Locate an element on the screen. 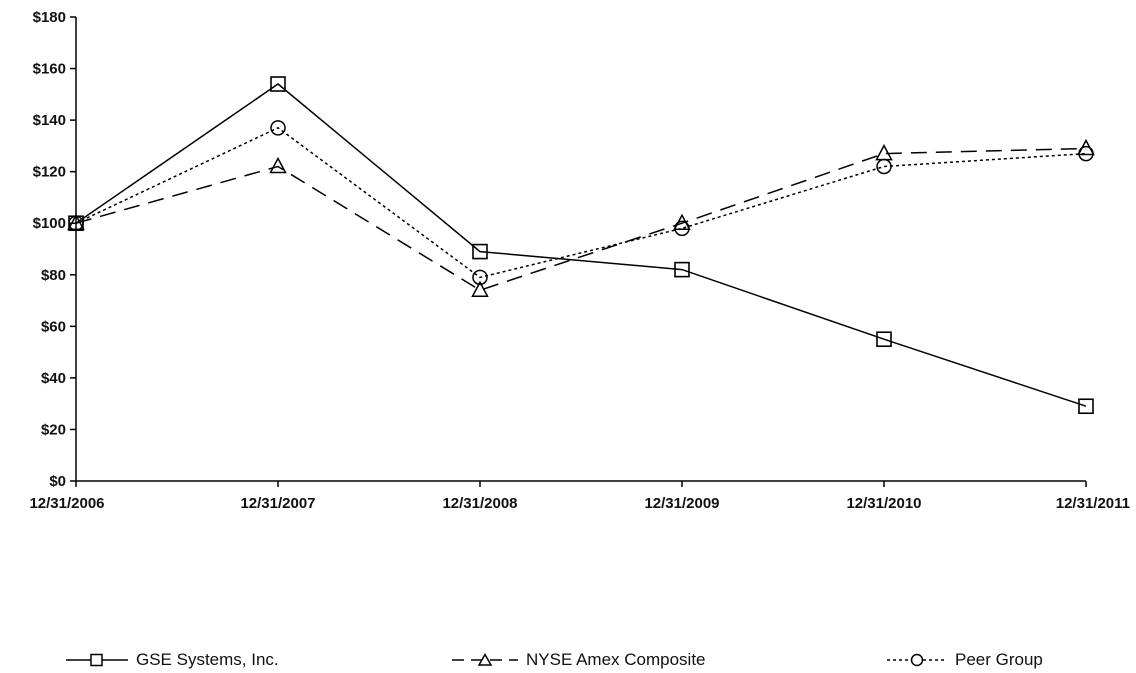 Image resolution: width=1136 pixels, height=673 pixels. y-tick-label: $0 is located at coordinates (57, 481).